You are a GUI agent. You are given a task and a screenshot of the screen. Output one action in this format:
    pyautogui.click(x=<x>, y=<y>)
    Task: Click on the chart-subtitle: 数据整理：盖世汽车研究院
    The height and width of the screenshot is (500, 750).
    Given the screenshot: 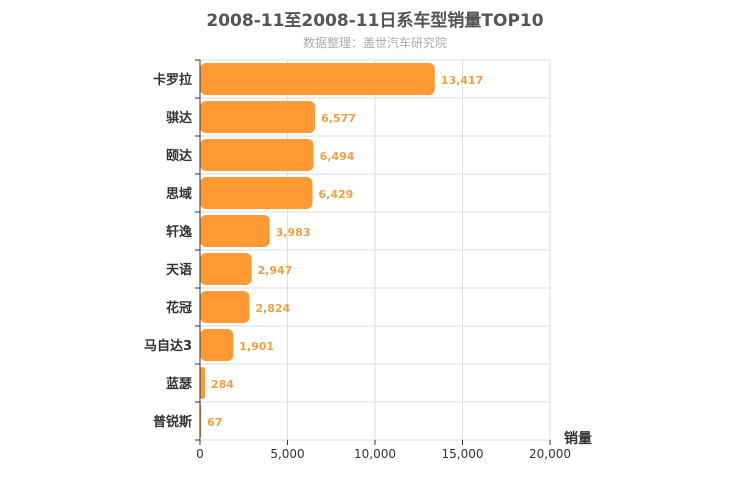 What is the action you would take?
    pyautogui.click(x=374, y=43)
    